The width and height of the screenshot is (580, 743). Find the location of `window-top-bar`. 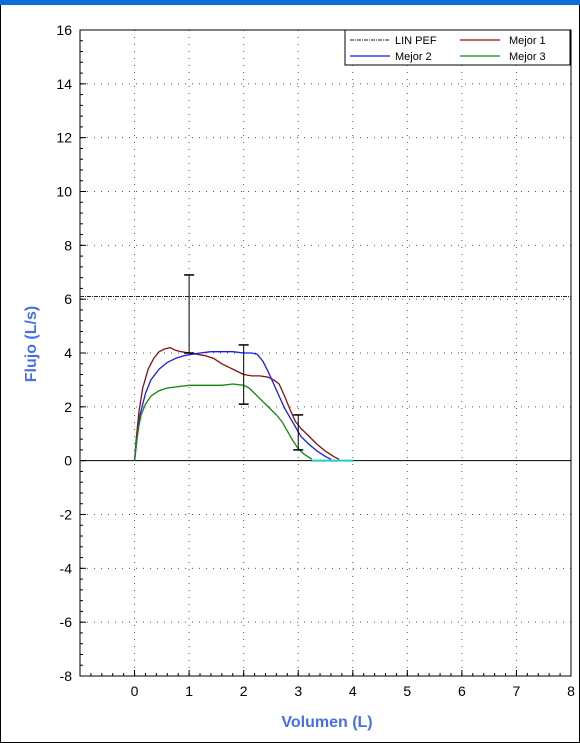

window-top-bar is located at coordinates (290, 2).